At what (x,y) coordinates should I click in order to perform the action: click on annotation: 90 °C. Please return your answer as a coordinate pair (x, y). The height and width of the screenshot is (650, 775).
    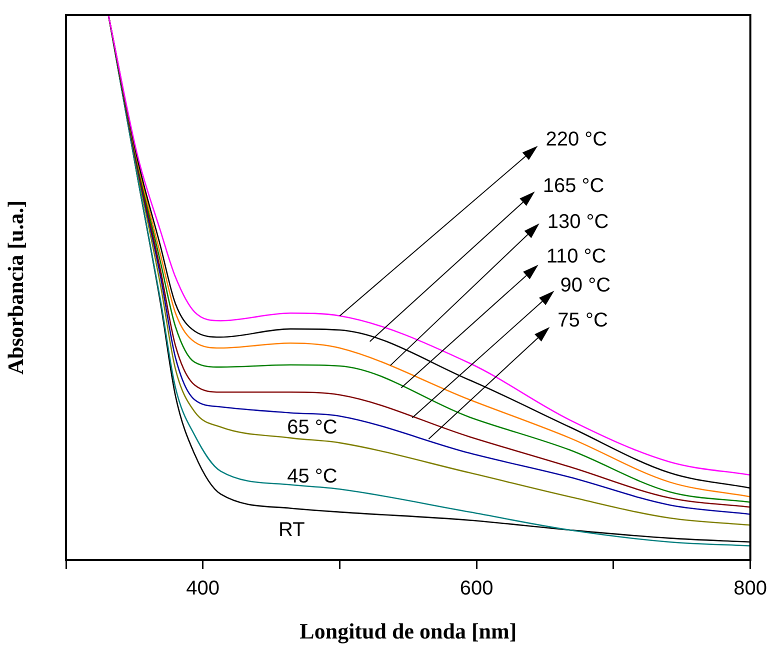
    Looking at the image, I should click on (585, 285).